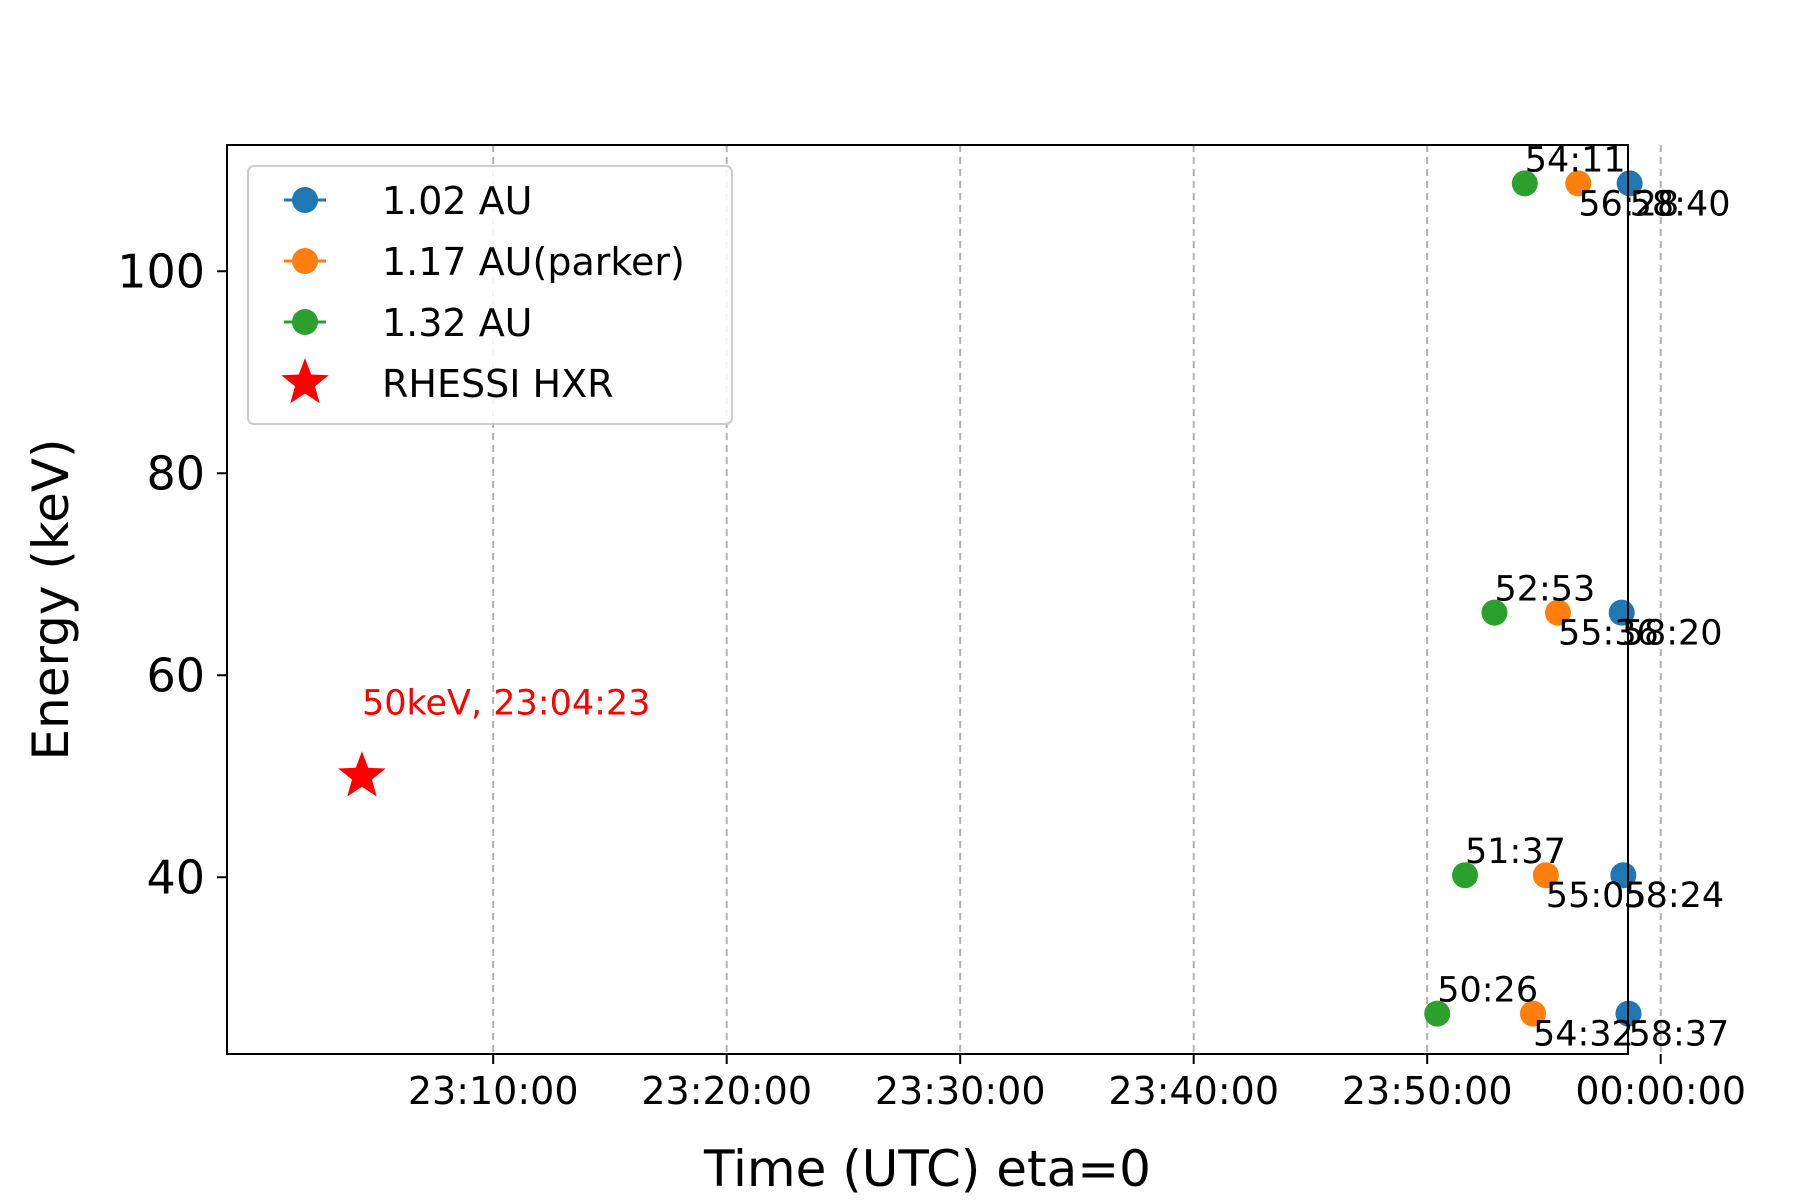 The width and height of the screenshot is (1800, 1200). What do you see at coordinates (1544, 590) in the screenshot?
I see `point-time-label: 52:53` at bounding box center [1544, 590].